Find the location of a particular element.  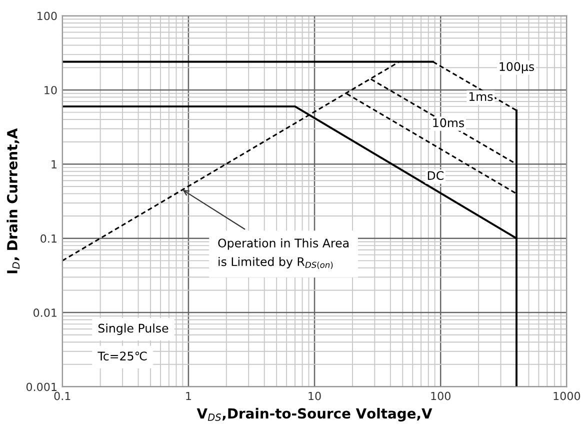

annotation: Operation in This Area is Limited by R$_{DS(on)}$ is located at coordinates (283, 253).